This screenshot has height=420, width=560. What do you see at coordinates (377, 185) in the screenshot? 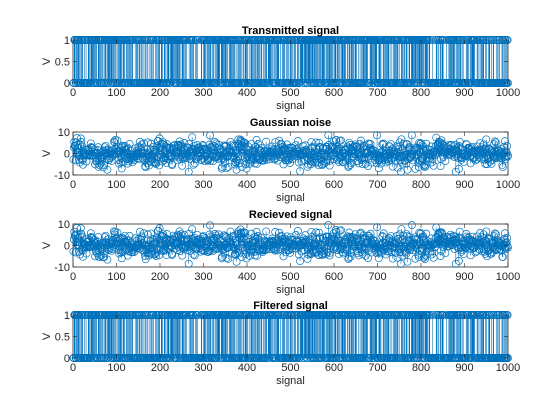
I see `x-tick-label: 700` at bounding box center [377, 185].